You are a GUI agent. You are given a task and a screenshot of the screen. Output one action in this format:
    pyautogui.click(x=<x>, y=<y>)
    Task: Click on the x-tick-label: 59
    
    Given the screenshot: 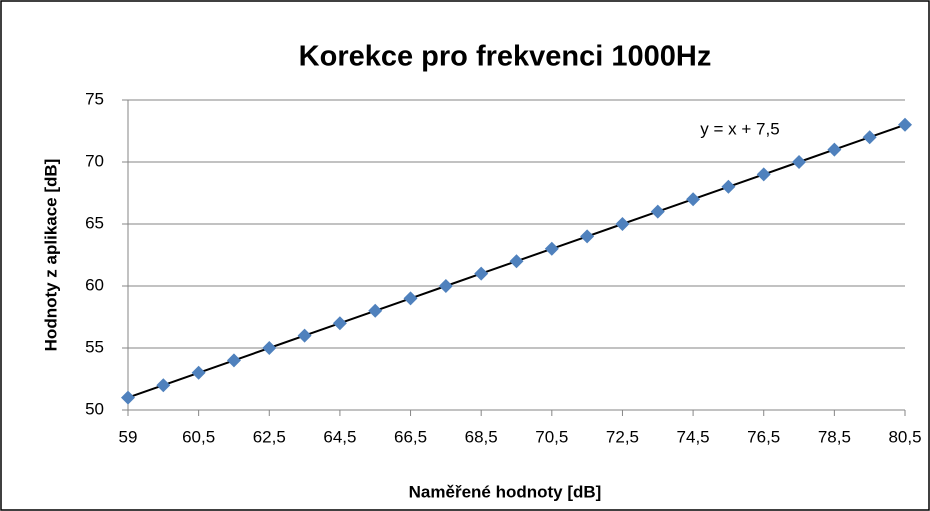 What is the action you would take?
    pyautogui.click(x=128, y=436)
    